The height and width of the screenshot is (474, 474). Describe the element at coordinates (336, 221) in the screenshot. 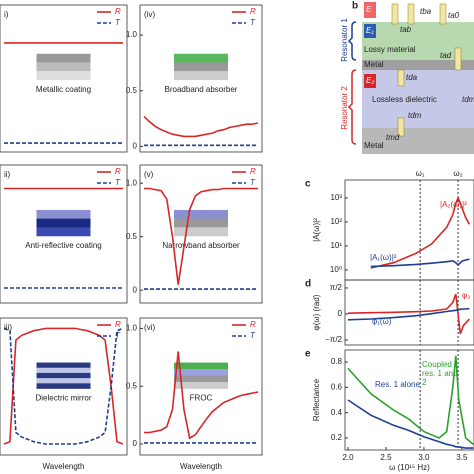

I see `y-tick-label: 10²` at that location.